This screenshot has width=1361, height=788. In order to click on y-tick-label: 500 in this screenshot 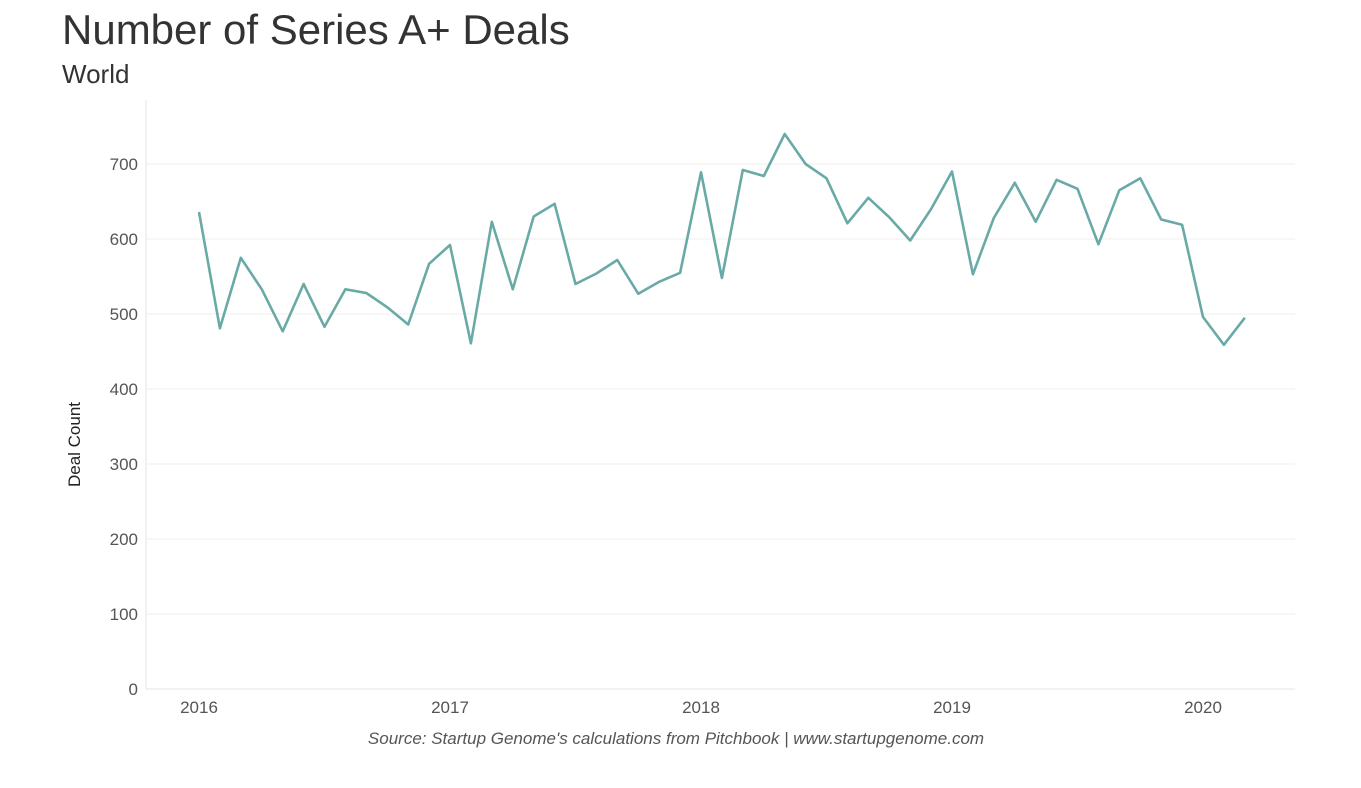, I will do `click(124, 314)`.